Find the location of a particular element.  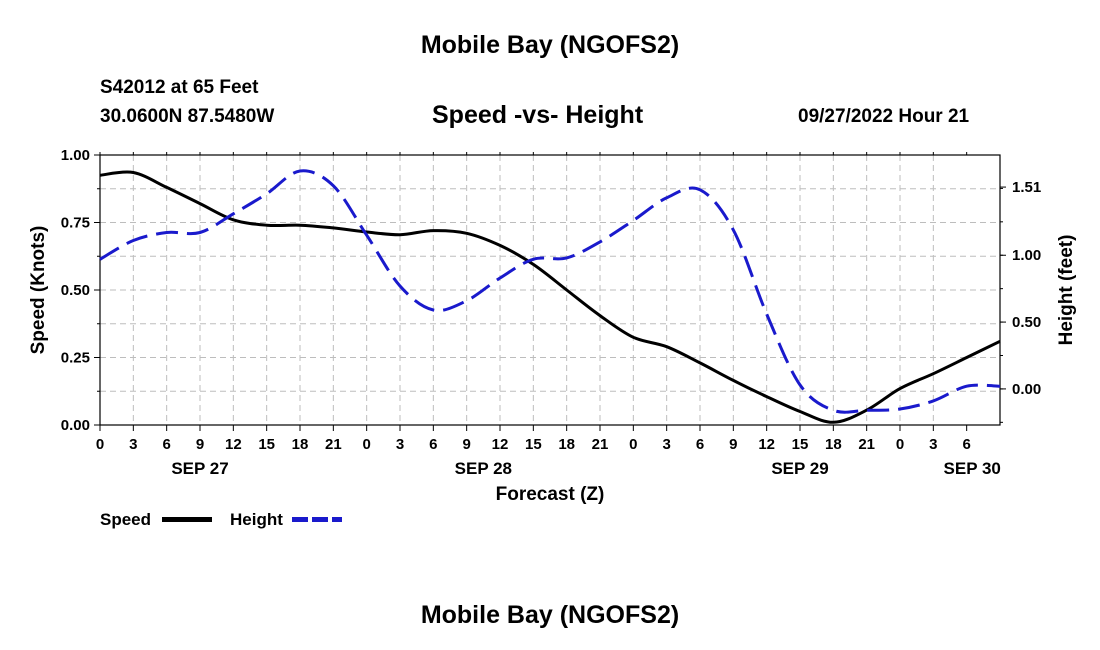

legend-speed-label: Speed is located at coordinates (126, 519).